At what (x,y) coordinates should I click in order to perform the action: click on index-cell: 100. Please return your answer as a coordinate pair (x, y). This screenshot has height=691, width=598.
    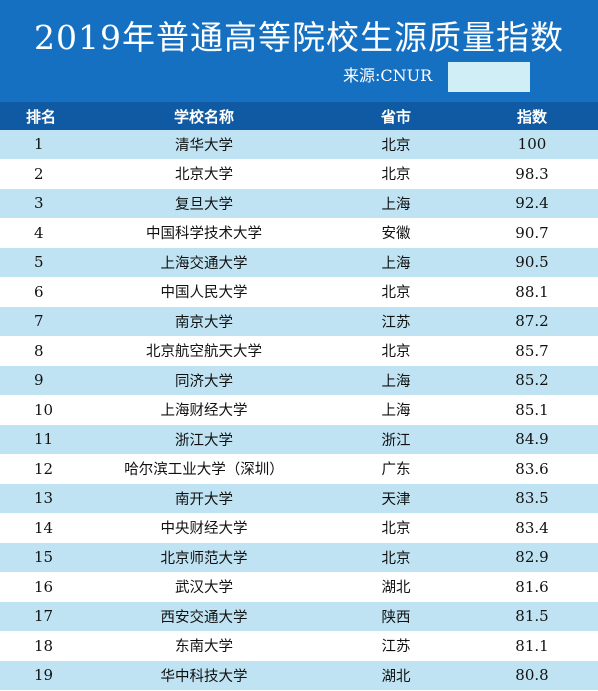
    Looking at the image, I should click on (532, 145).